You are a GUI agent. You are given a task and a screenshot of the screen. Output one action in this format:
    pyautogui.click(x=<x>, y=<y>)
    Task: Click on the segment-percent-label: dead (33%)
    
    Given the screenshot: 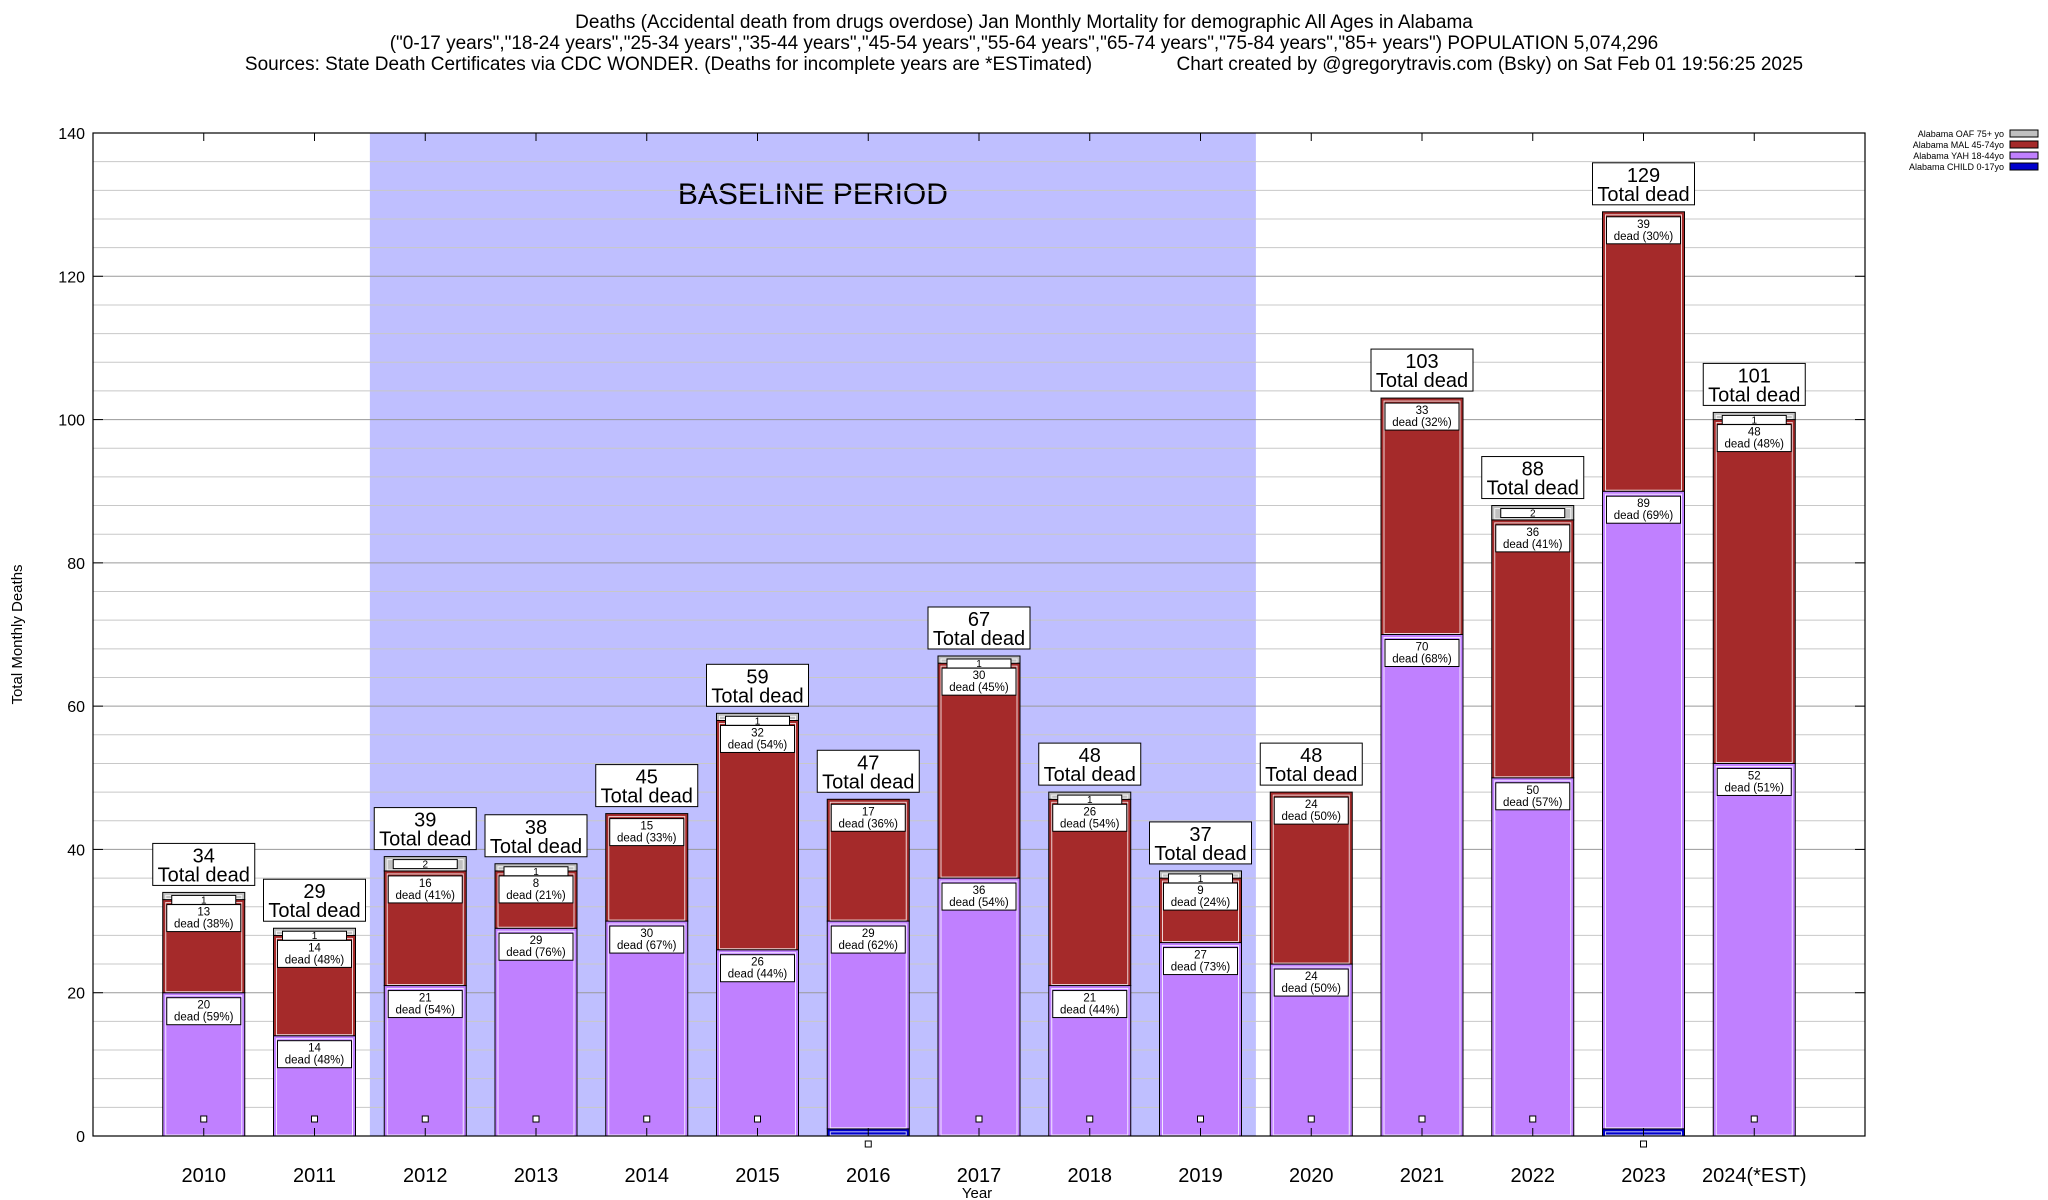 What is the action you would take?
    pyautogui.click(x=647, y=839)
    